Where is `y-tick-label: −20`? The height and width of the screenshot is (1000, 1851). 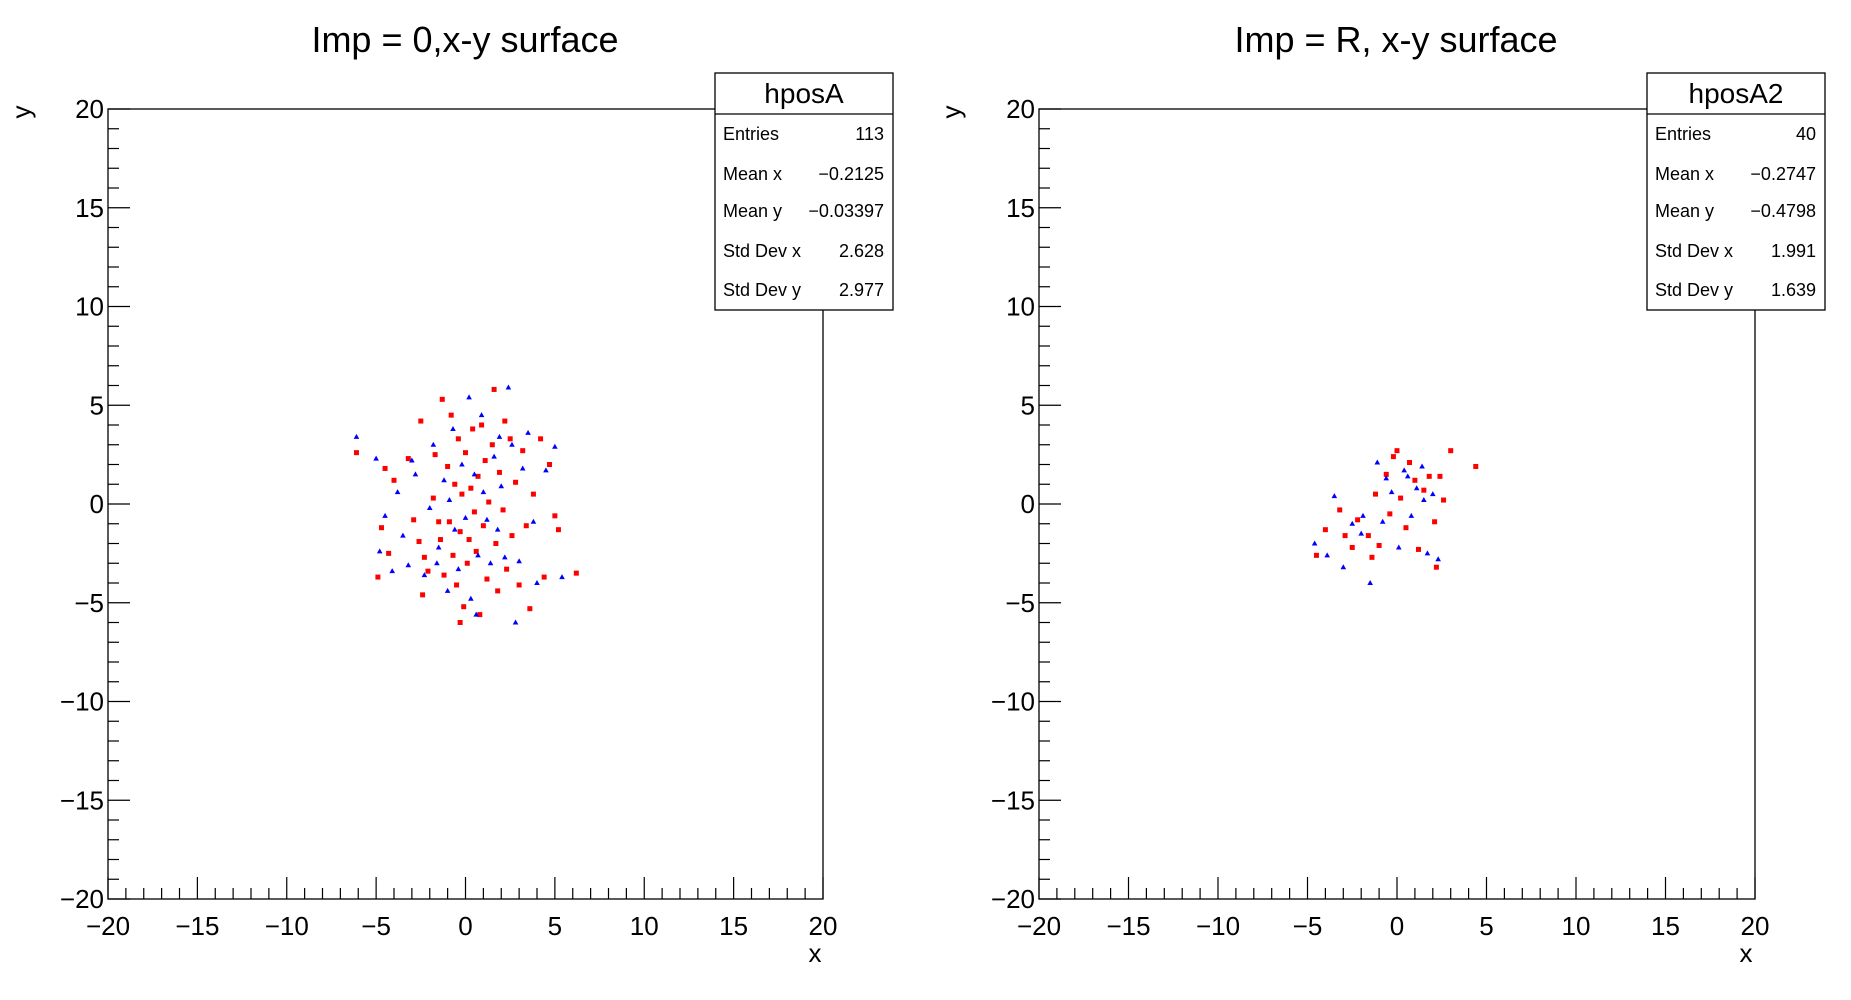 y-tick-label: −20 is located at coordinates (1013, 899).